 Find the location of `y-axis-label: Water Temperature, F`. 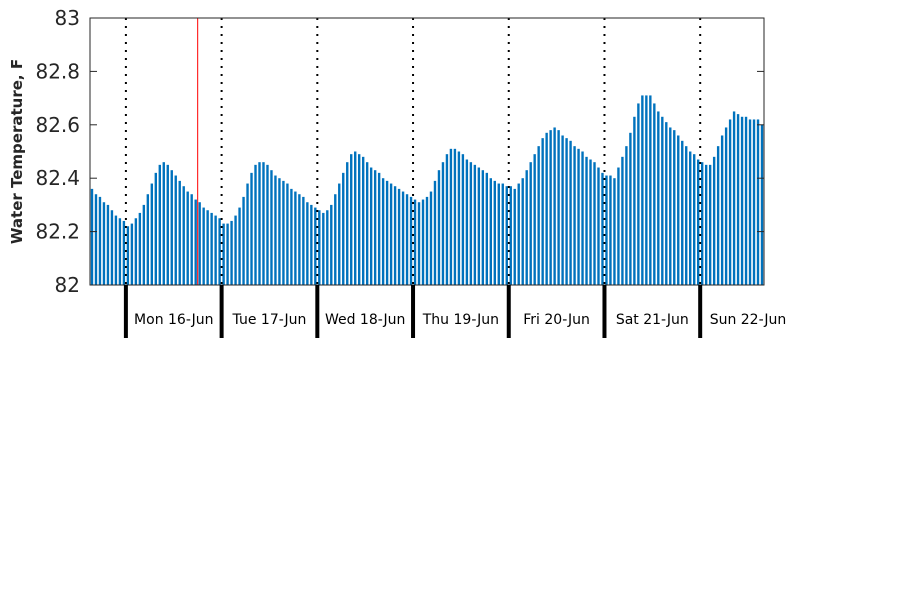

y-axis-label: Water Temperature, F is located at coordinates (17, 151).